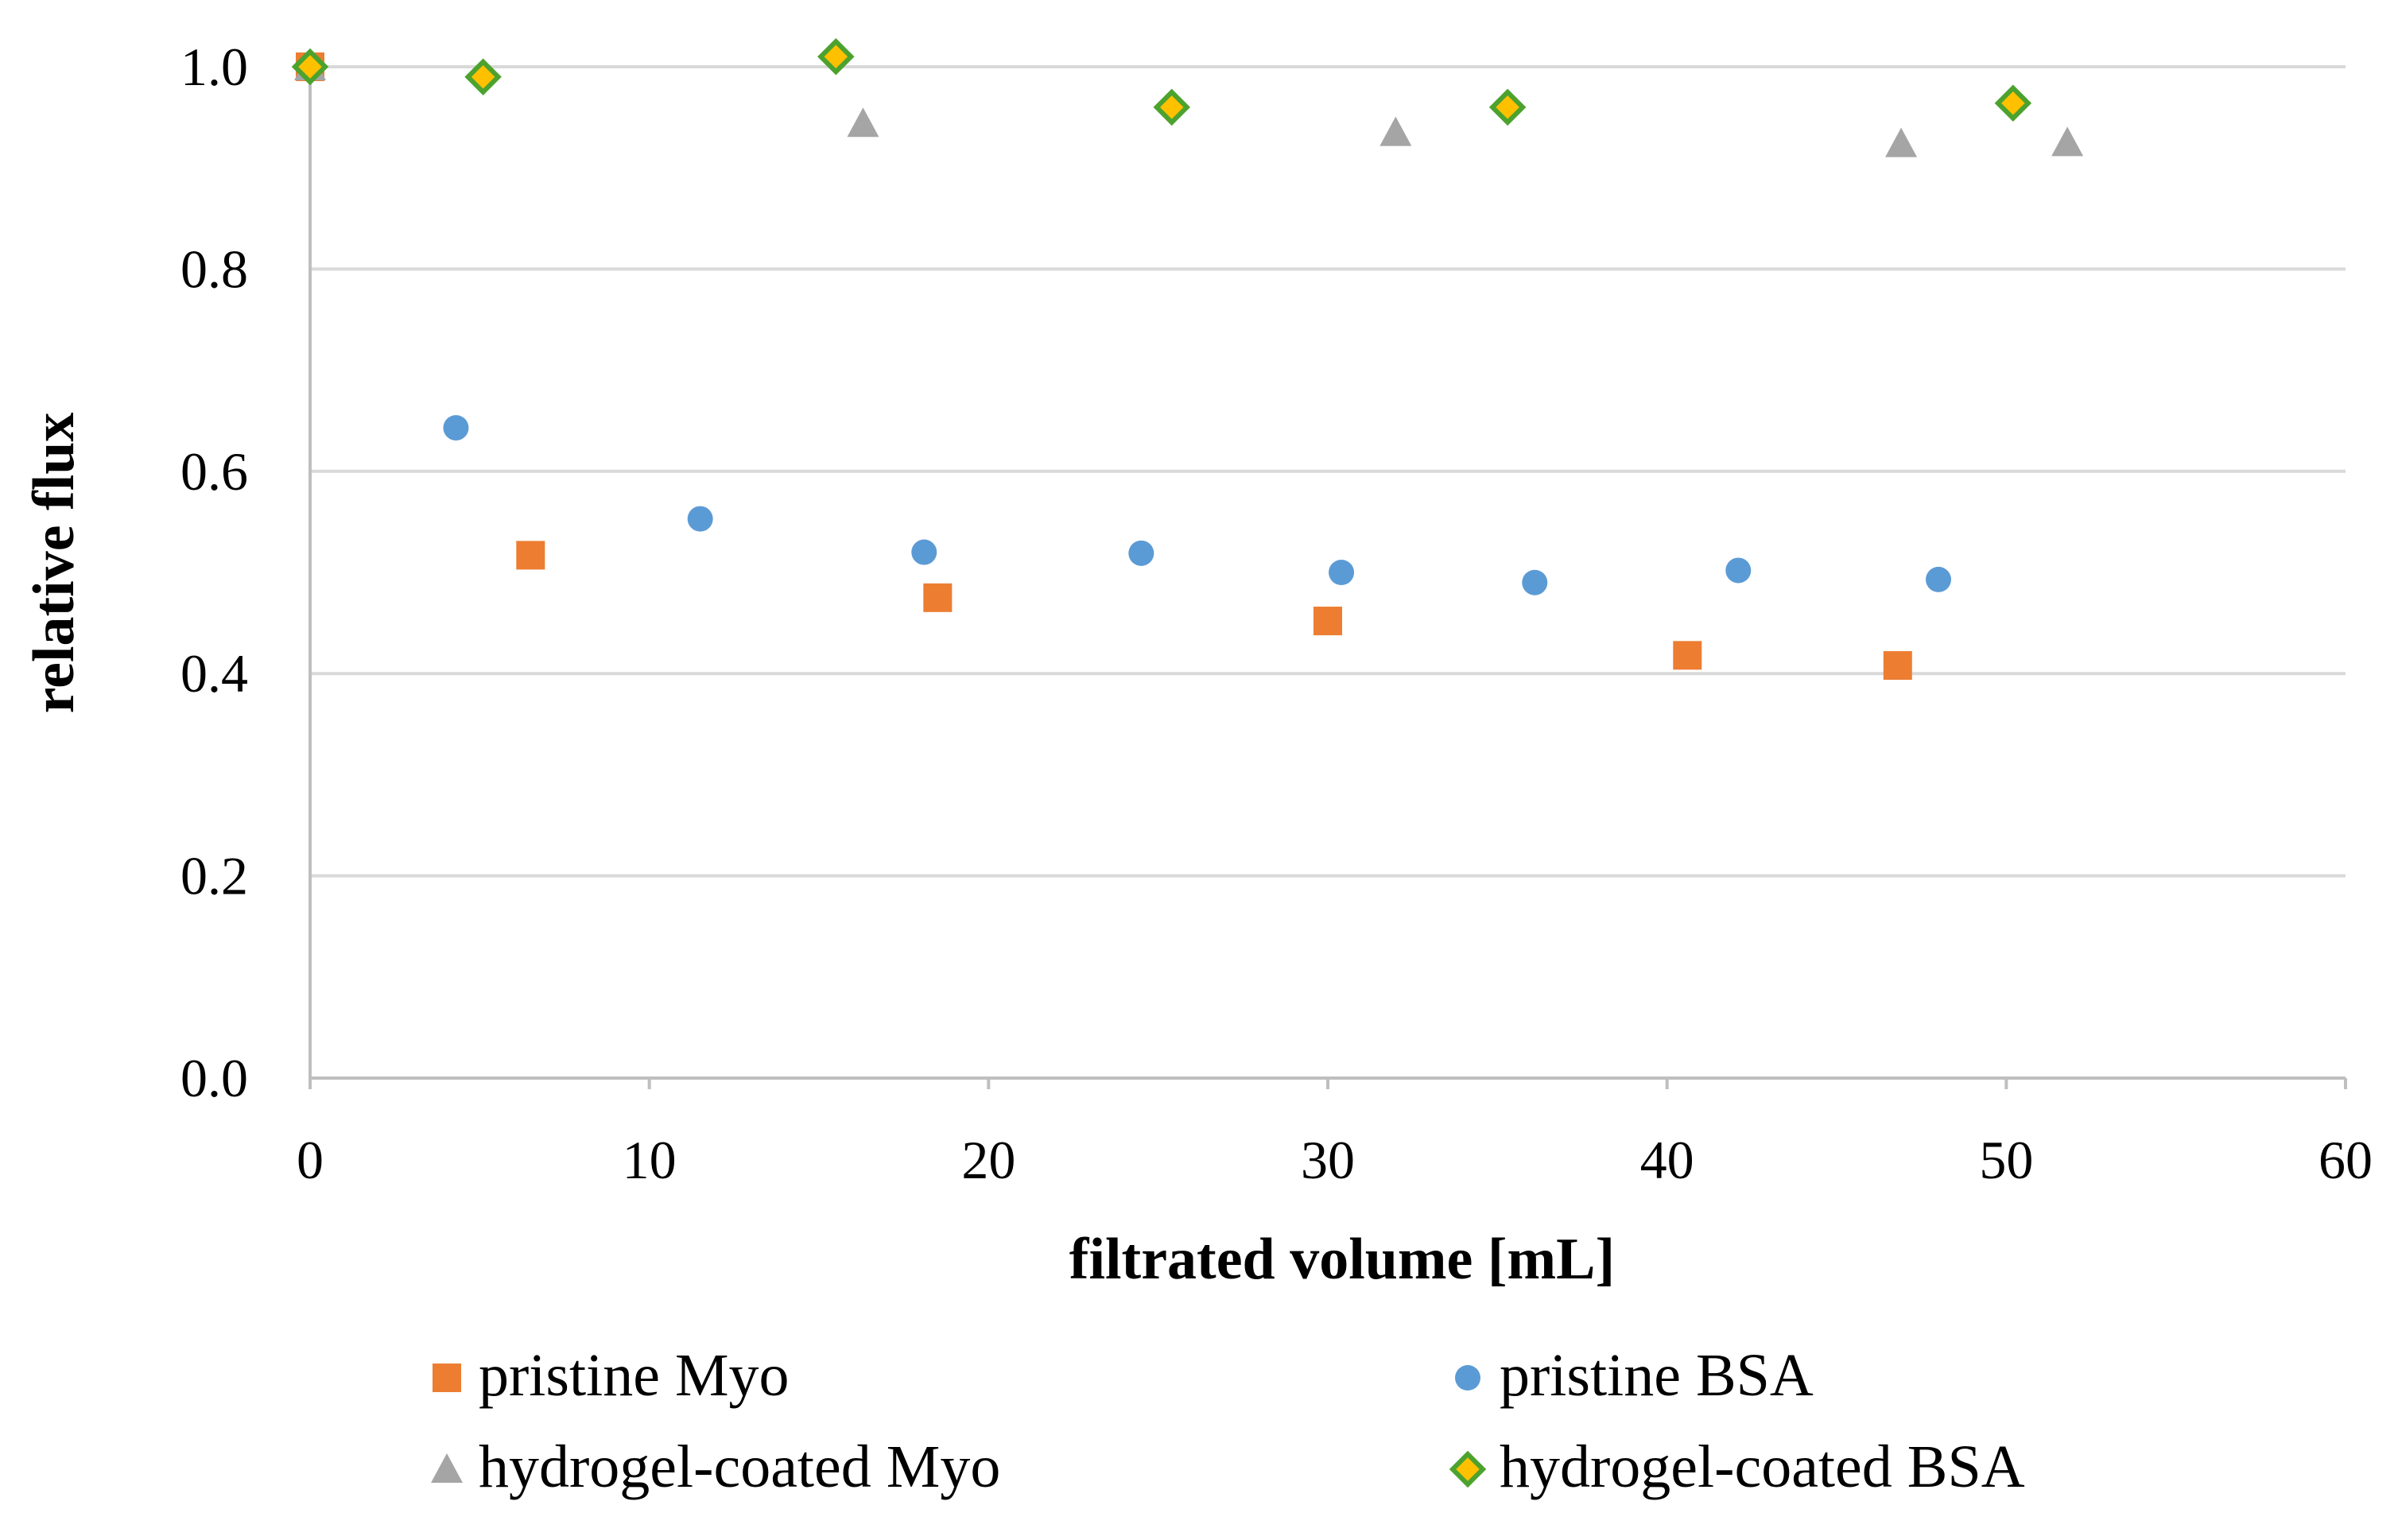 The image size is (2398, 1540). I want to click on x-tick-label: 10, so click(650, 1160).